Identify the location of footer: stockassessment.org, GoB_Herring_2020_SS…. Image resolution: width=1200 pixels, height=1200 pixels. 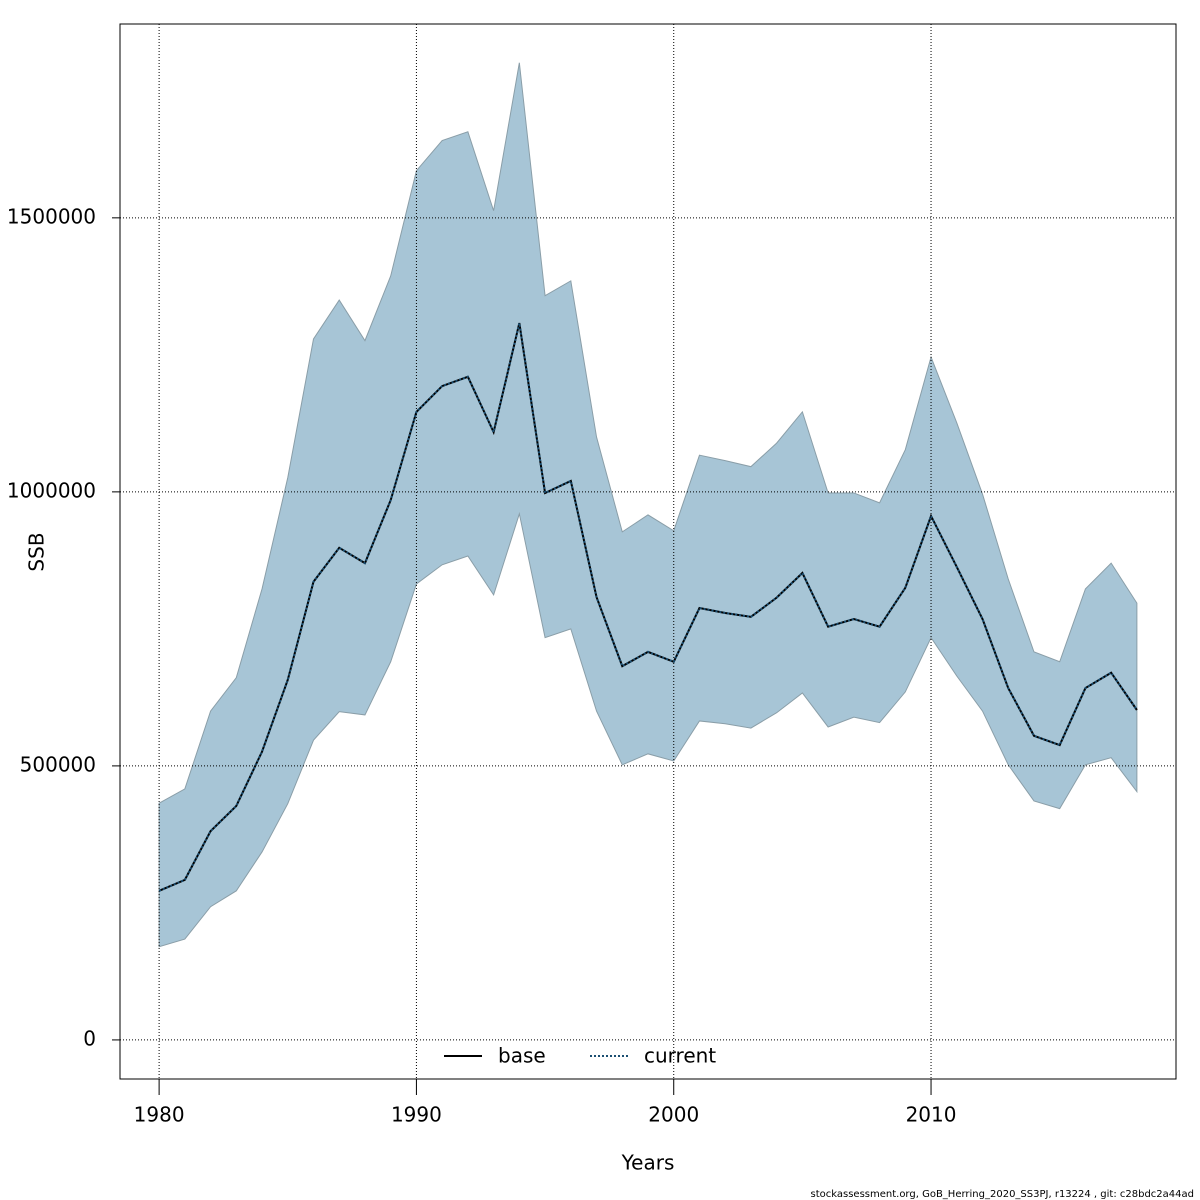
(1003, 1194).